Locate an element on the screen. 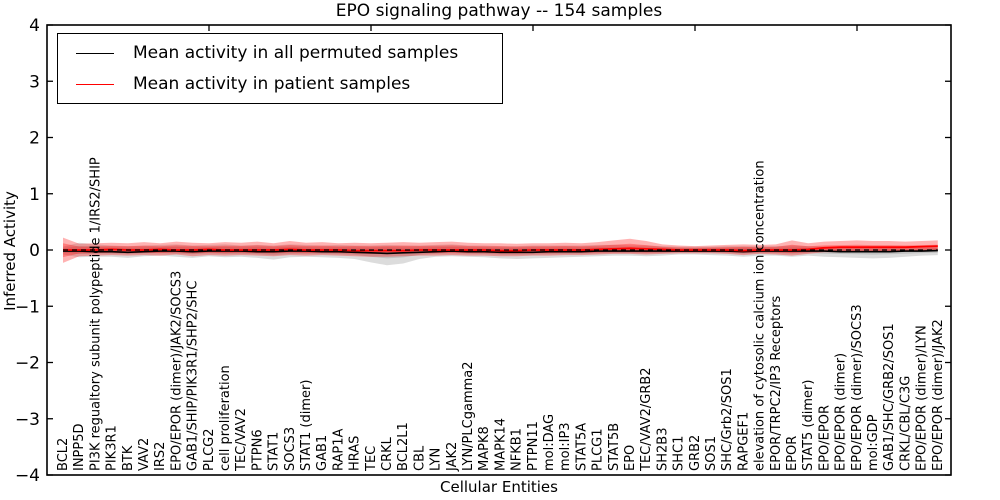 This screenshot has width=1000, height=500. x-tick-label: EPO/EPOR (dimer)/JAK2 is located at coordinates (938, 395).